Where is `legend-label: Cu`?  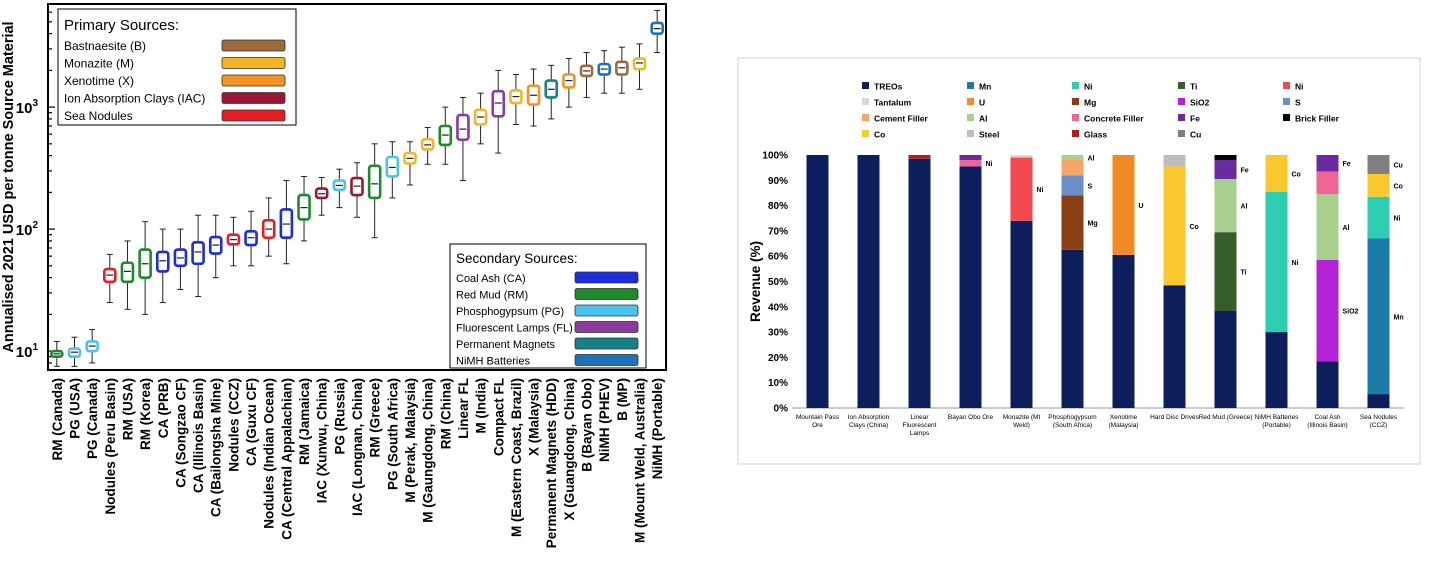 legend-label: Cu is located at coordinates (1195, 135).